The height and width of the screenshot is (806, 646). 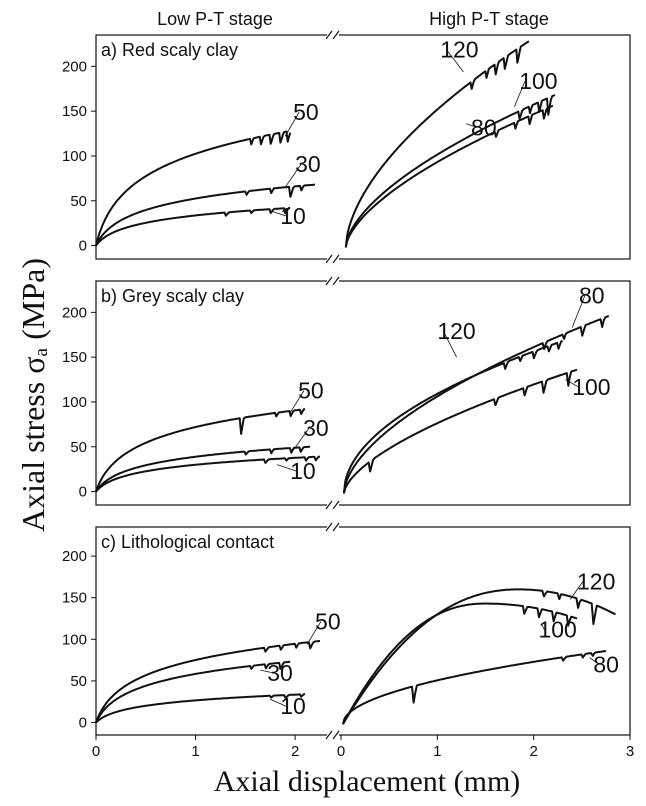 What do you see at coordinates (630, 751) in the screenshot?
I see `x-tick-label: 3` at bounding box center [630, 751].